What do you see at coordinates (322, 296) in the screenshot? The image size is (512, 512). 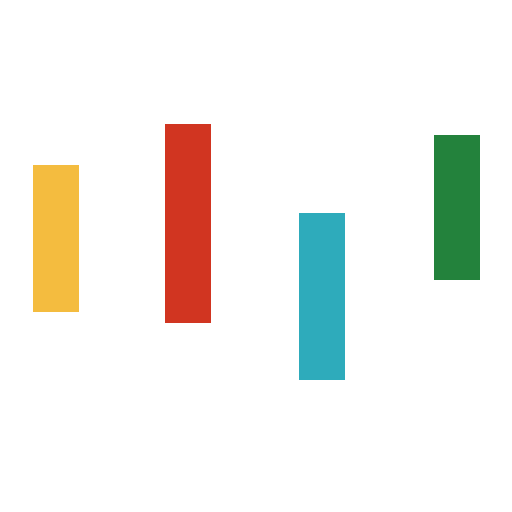 I see `teal-bar` at bounding box center [322, 296].